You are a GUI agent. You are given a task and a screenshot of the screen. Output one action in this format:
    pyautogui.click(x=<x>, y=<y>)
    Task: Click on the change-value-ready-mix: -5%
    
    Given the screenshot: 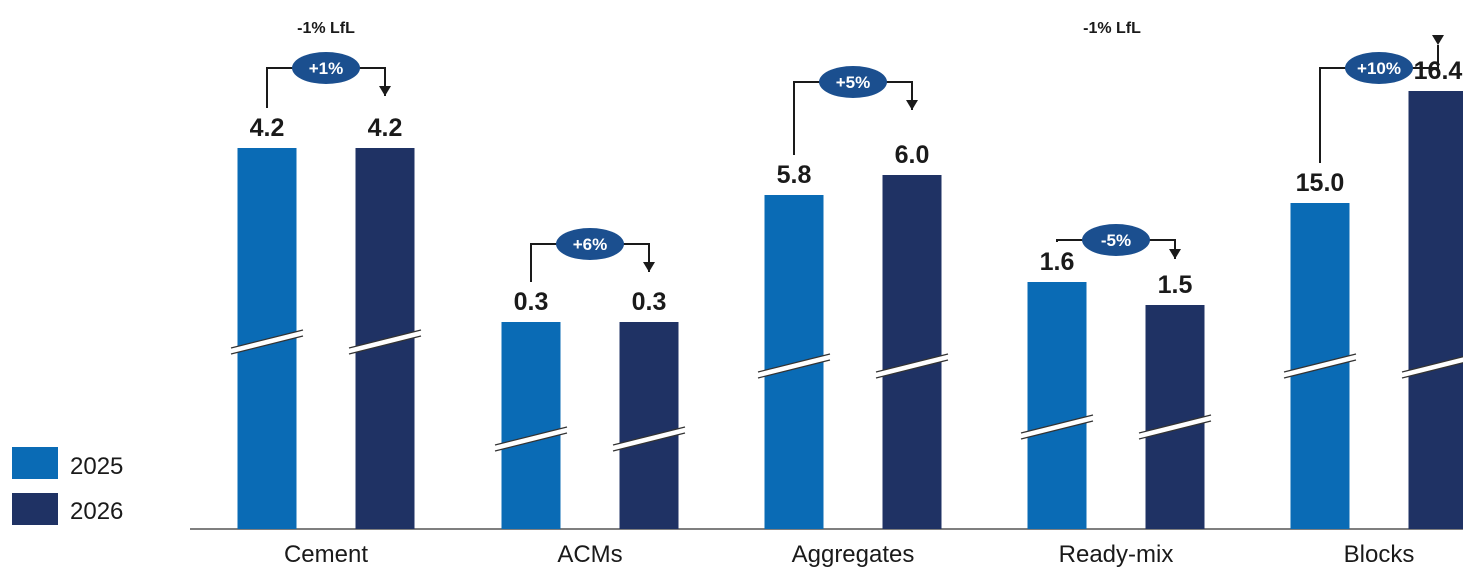 What is the action you would take?
    pyautogui.click(x=1116, y=240)
    